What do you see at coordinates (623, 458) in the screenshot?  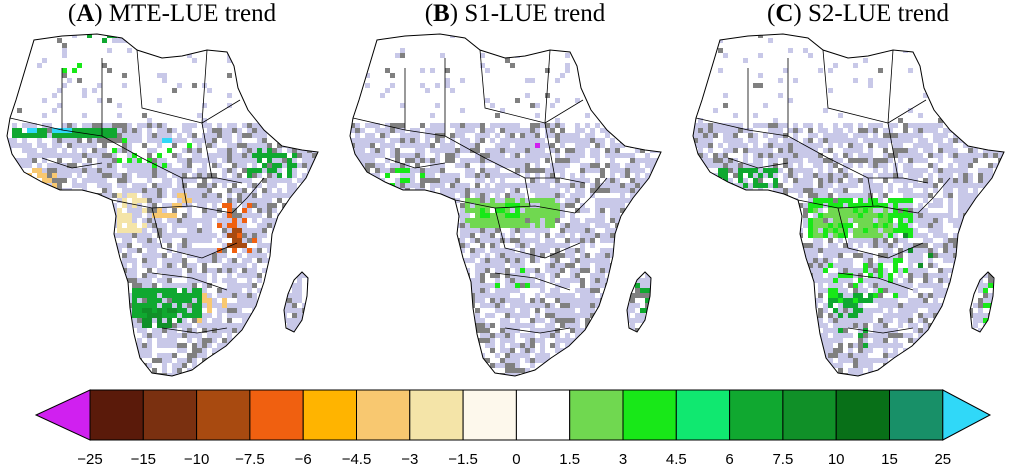 I see `colorbar-tick-label: 3` at bounding box center [623, 458].